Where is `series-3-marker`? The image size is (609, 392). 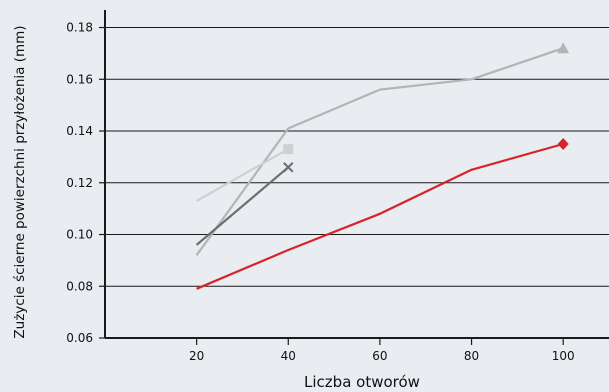 series-3-marker is located at coordinates (288, 167).